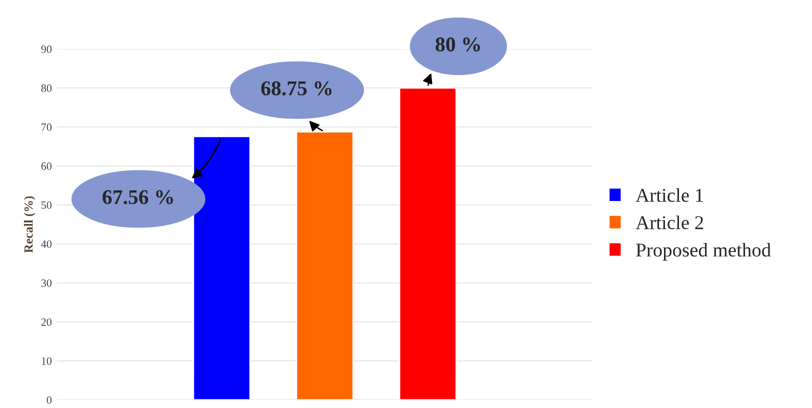 This screenshot has height=408, width=812. What do you see at coordinates (669, 195) in the screenshot?
I see `legend-label: Article 1` at bounding box center [669, 195].